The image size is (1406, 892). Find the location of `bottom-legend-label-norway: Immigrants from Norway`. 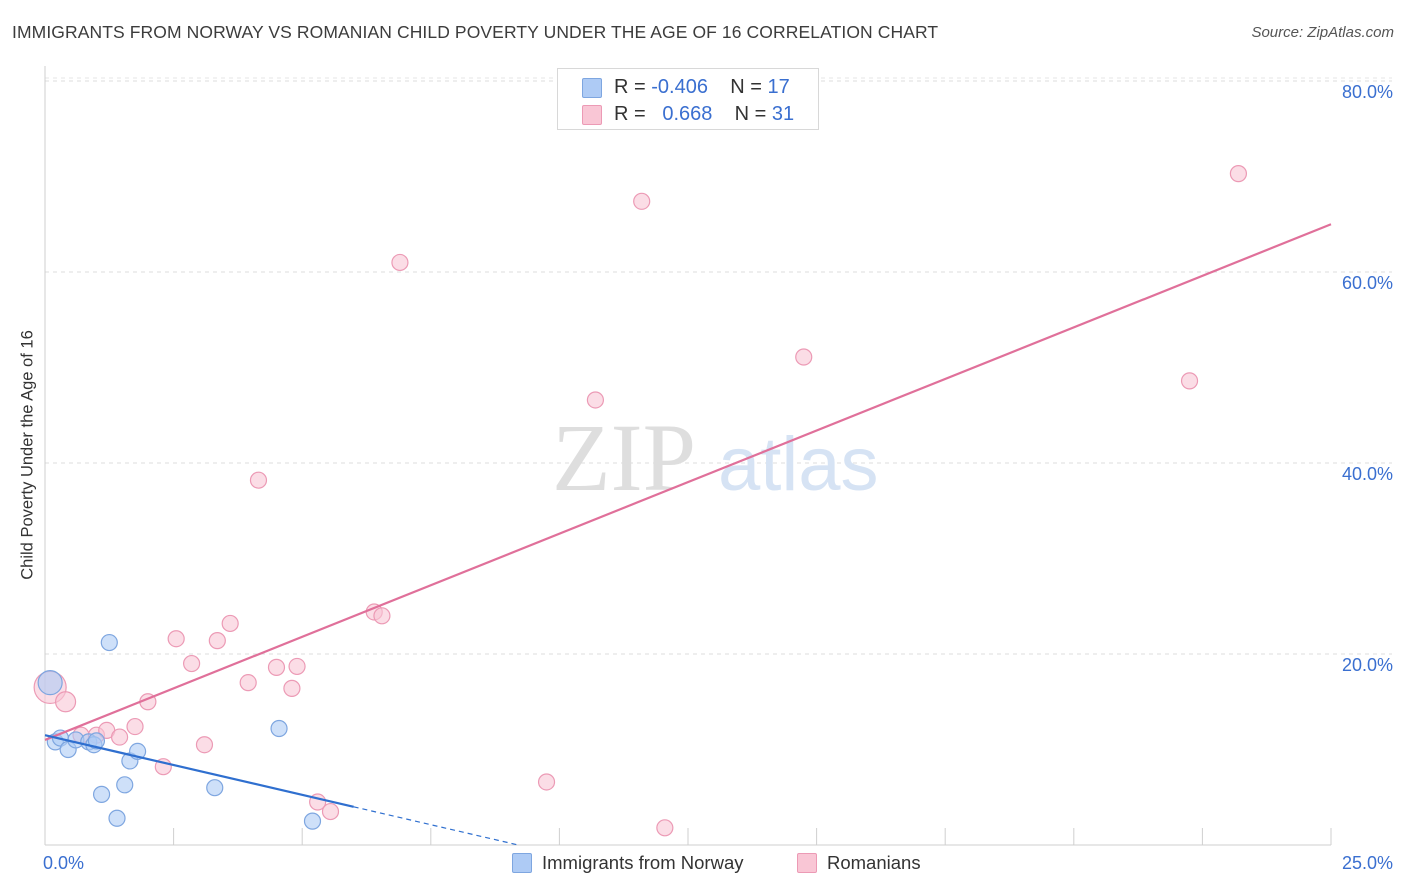

bottom-legend-label-norway: Immigrants from Norway is located at coordinates (643, 862).